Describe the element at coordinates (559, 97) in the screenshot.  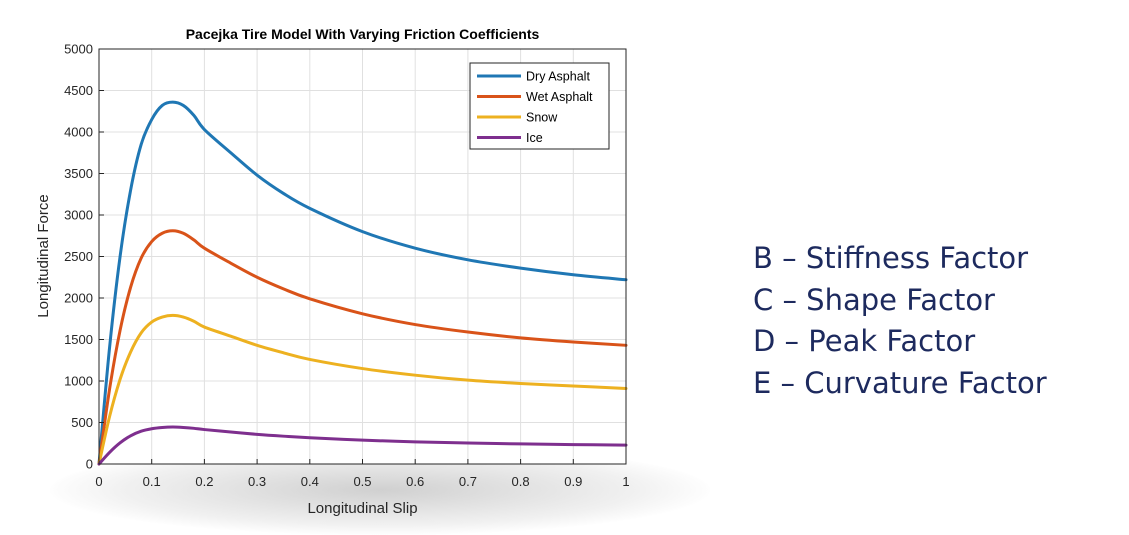
I see `legend-label-wet-asphalt: Wet Asphalt` at that location.